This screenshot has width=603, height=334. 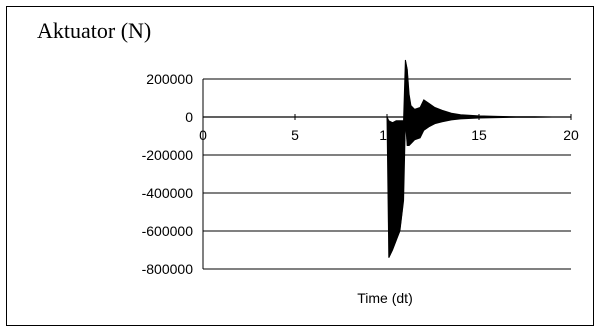 I want to click on x-tick-label: 0, so click(x=203, y=135).